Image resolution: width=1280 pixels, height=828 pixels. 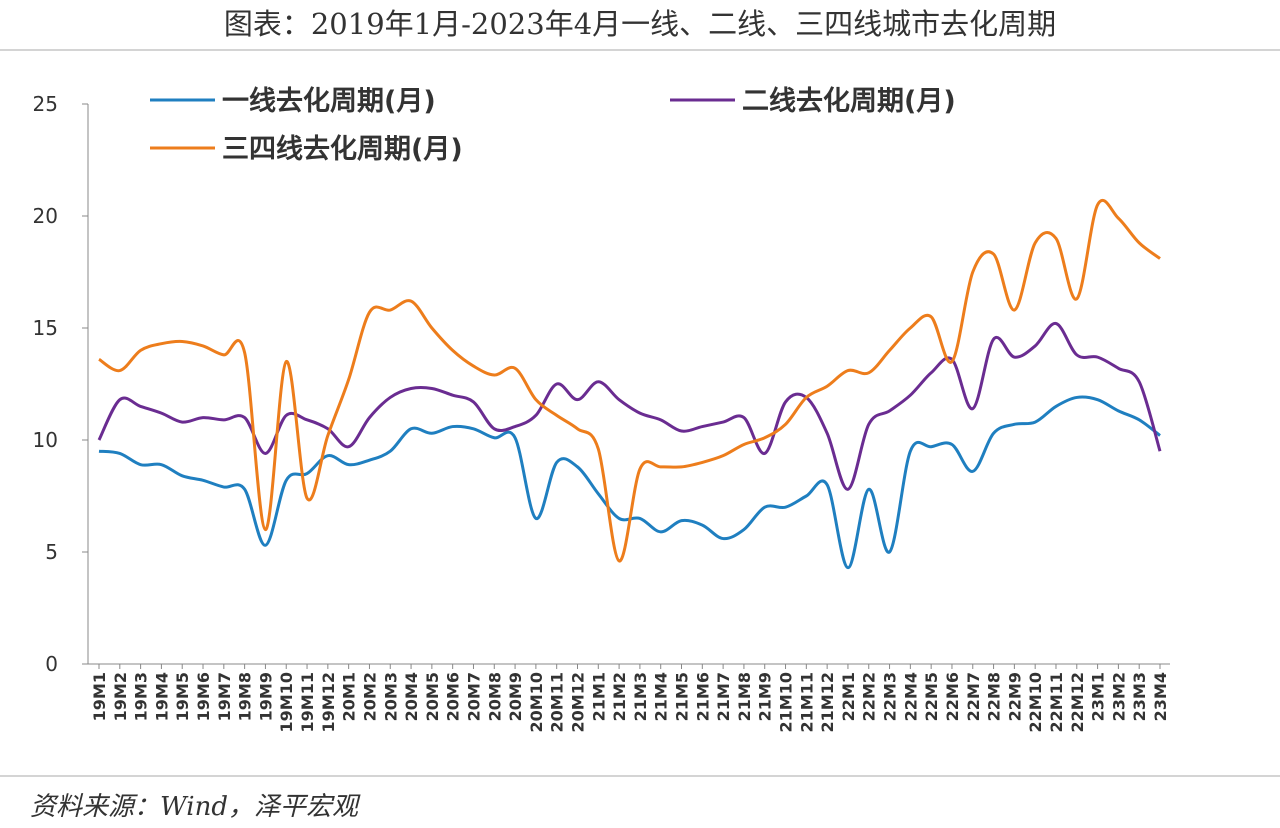 What do you see at coordinates (286, 702) in the screenshot?
I see `x-tick-label: 19M10` at bounding box center [286, 702].